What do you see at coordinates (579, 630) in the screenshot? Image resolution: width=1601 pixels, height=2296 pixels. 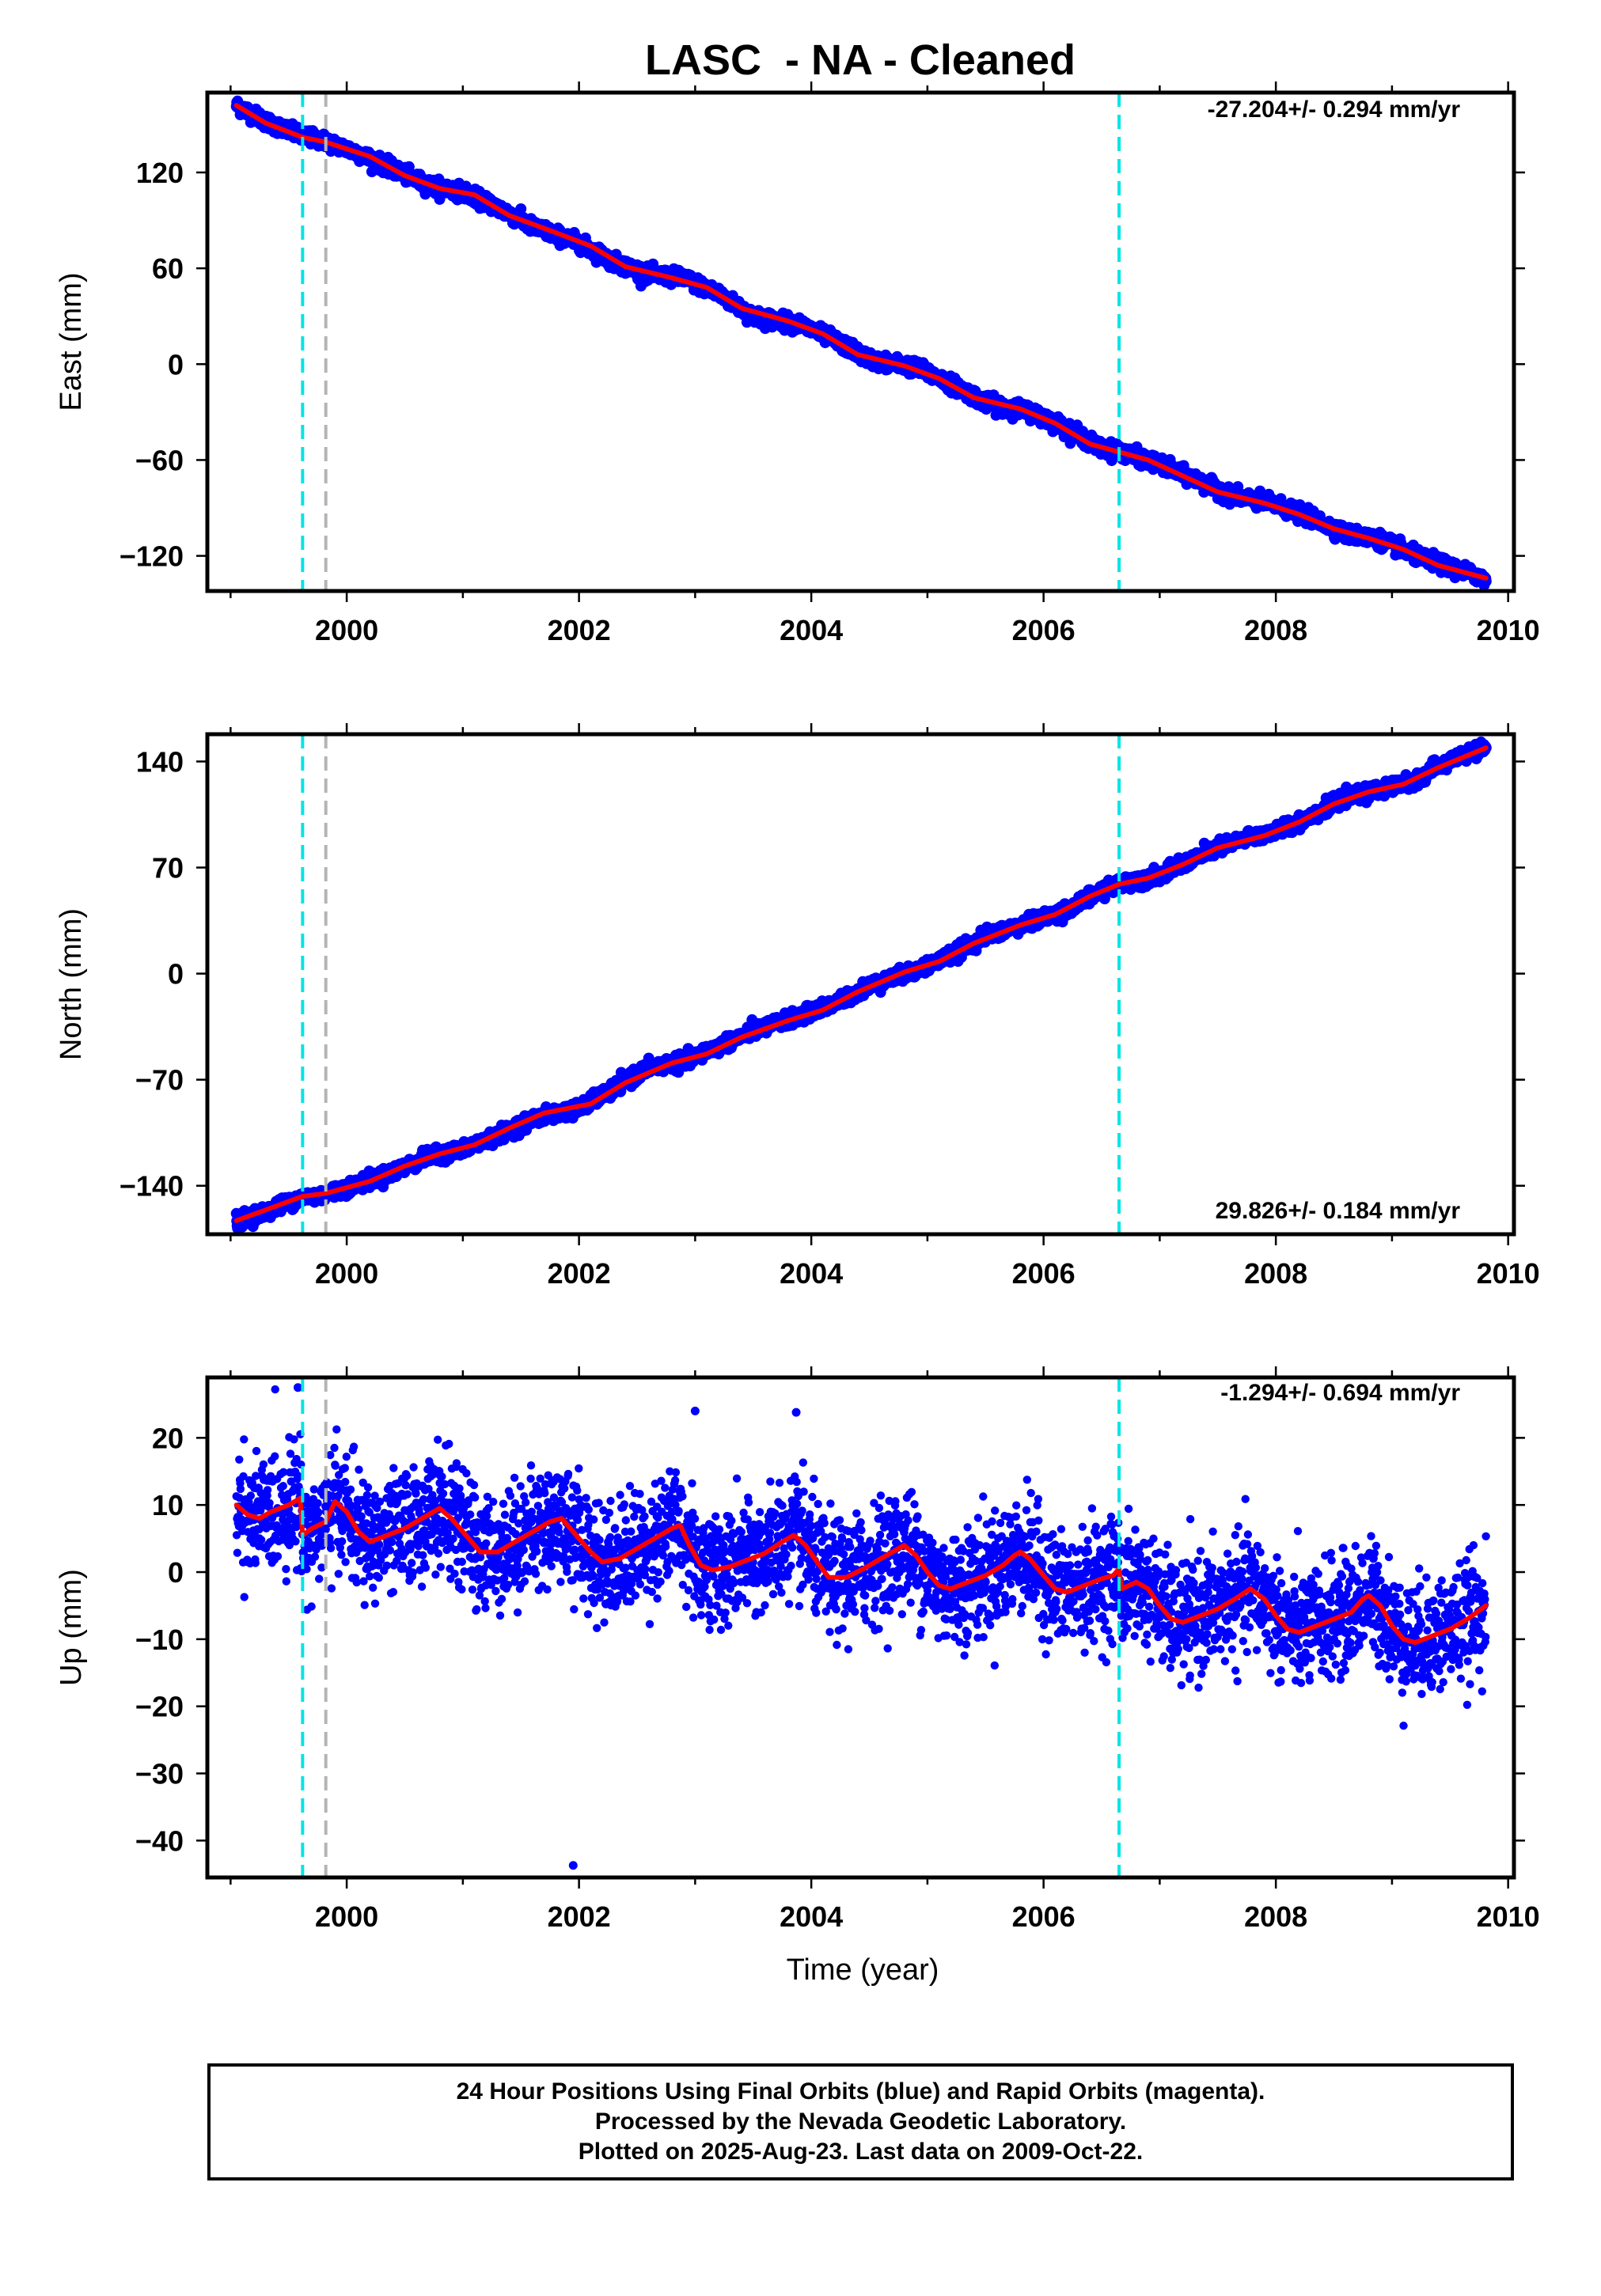 I see `x-tick-label: 2002` at bounding box center [579, 630].